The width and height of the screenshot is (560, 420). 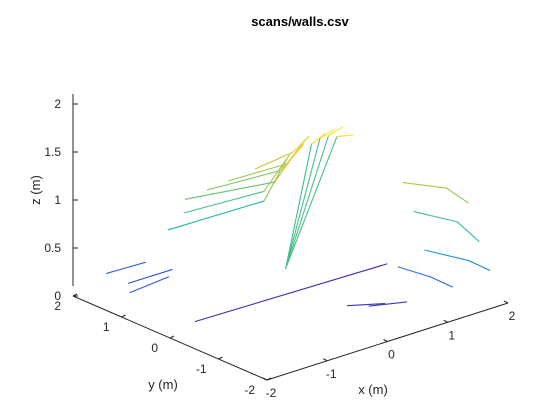 I want to click on x-tick-label: 2, so click(x=512, y=316).